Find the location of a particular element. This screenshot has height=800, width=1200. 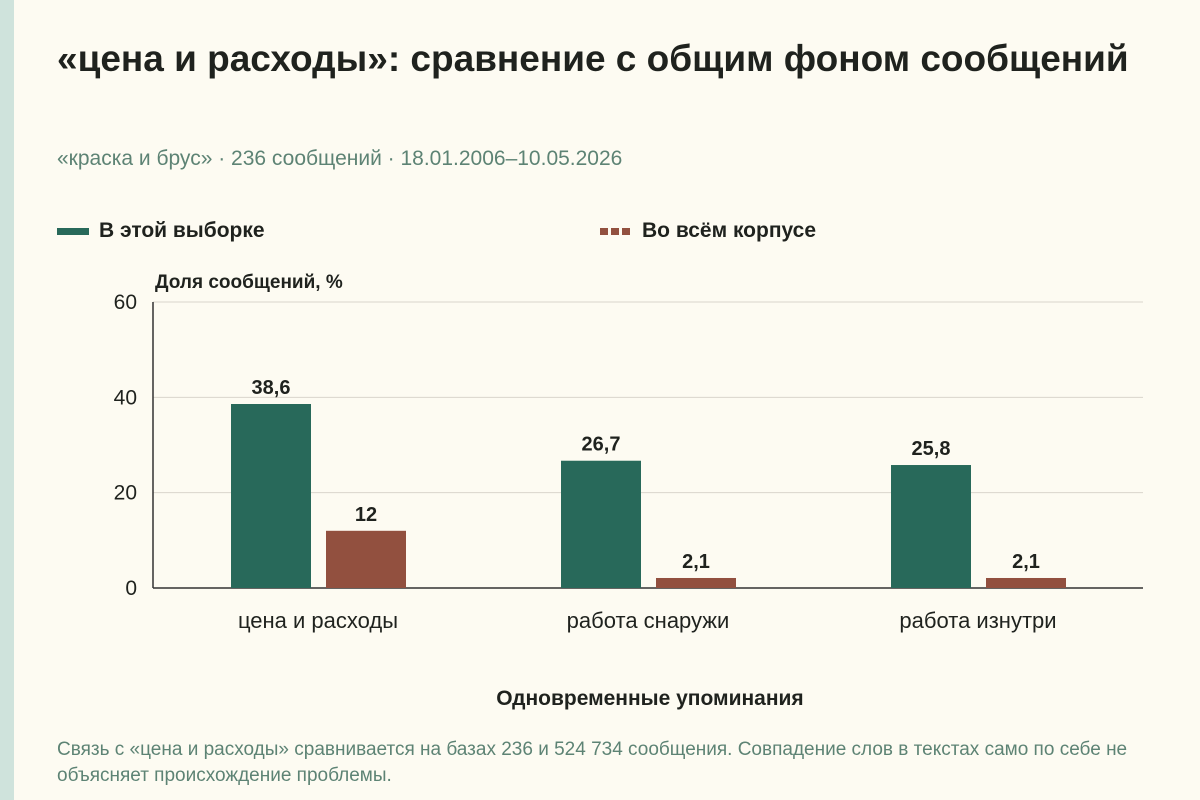

x-tick-label: работа снаружи is located at coordinates (648, 620).